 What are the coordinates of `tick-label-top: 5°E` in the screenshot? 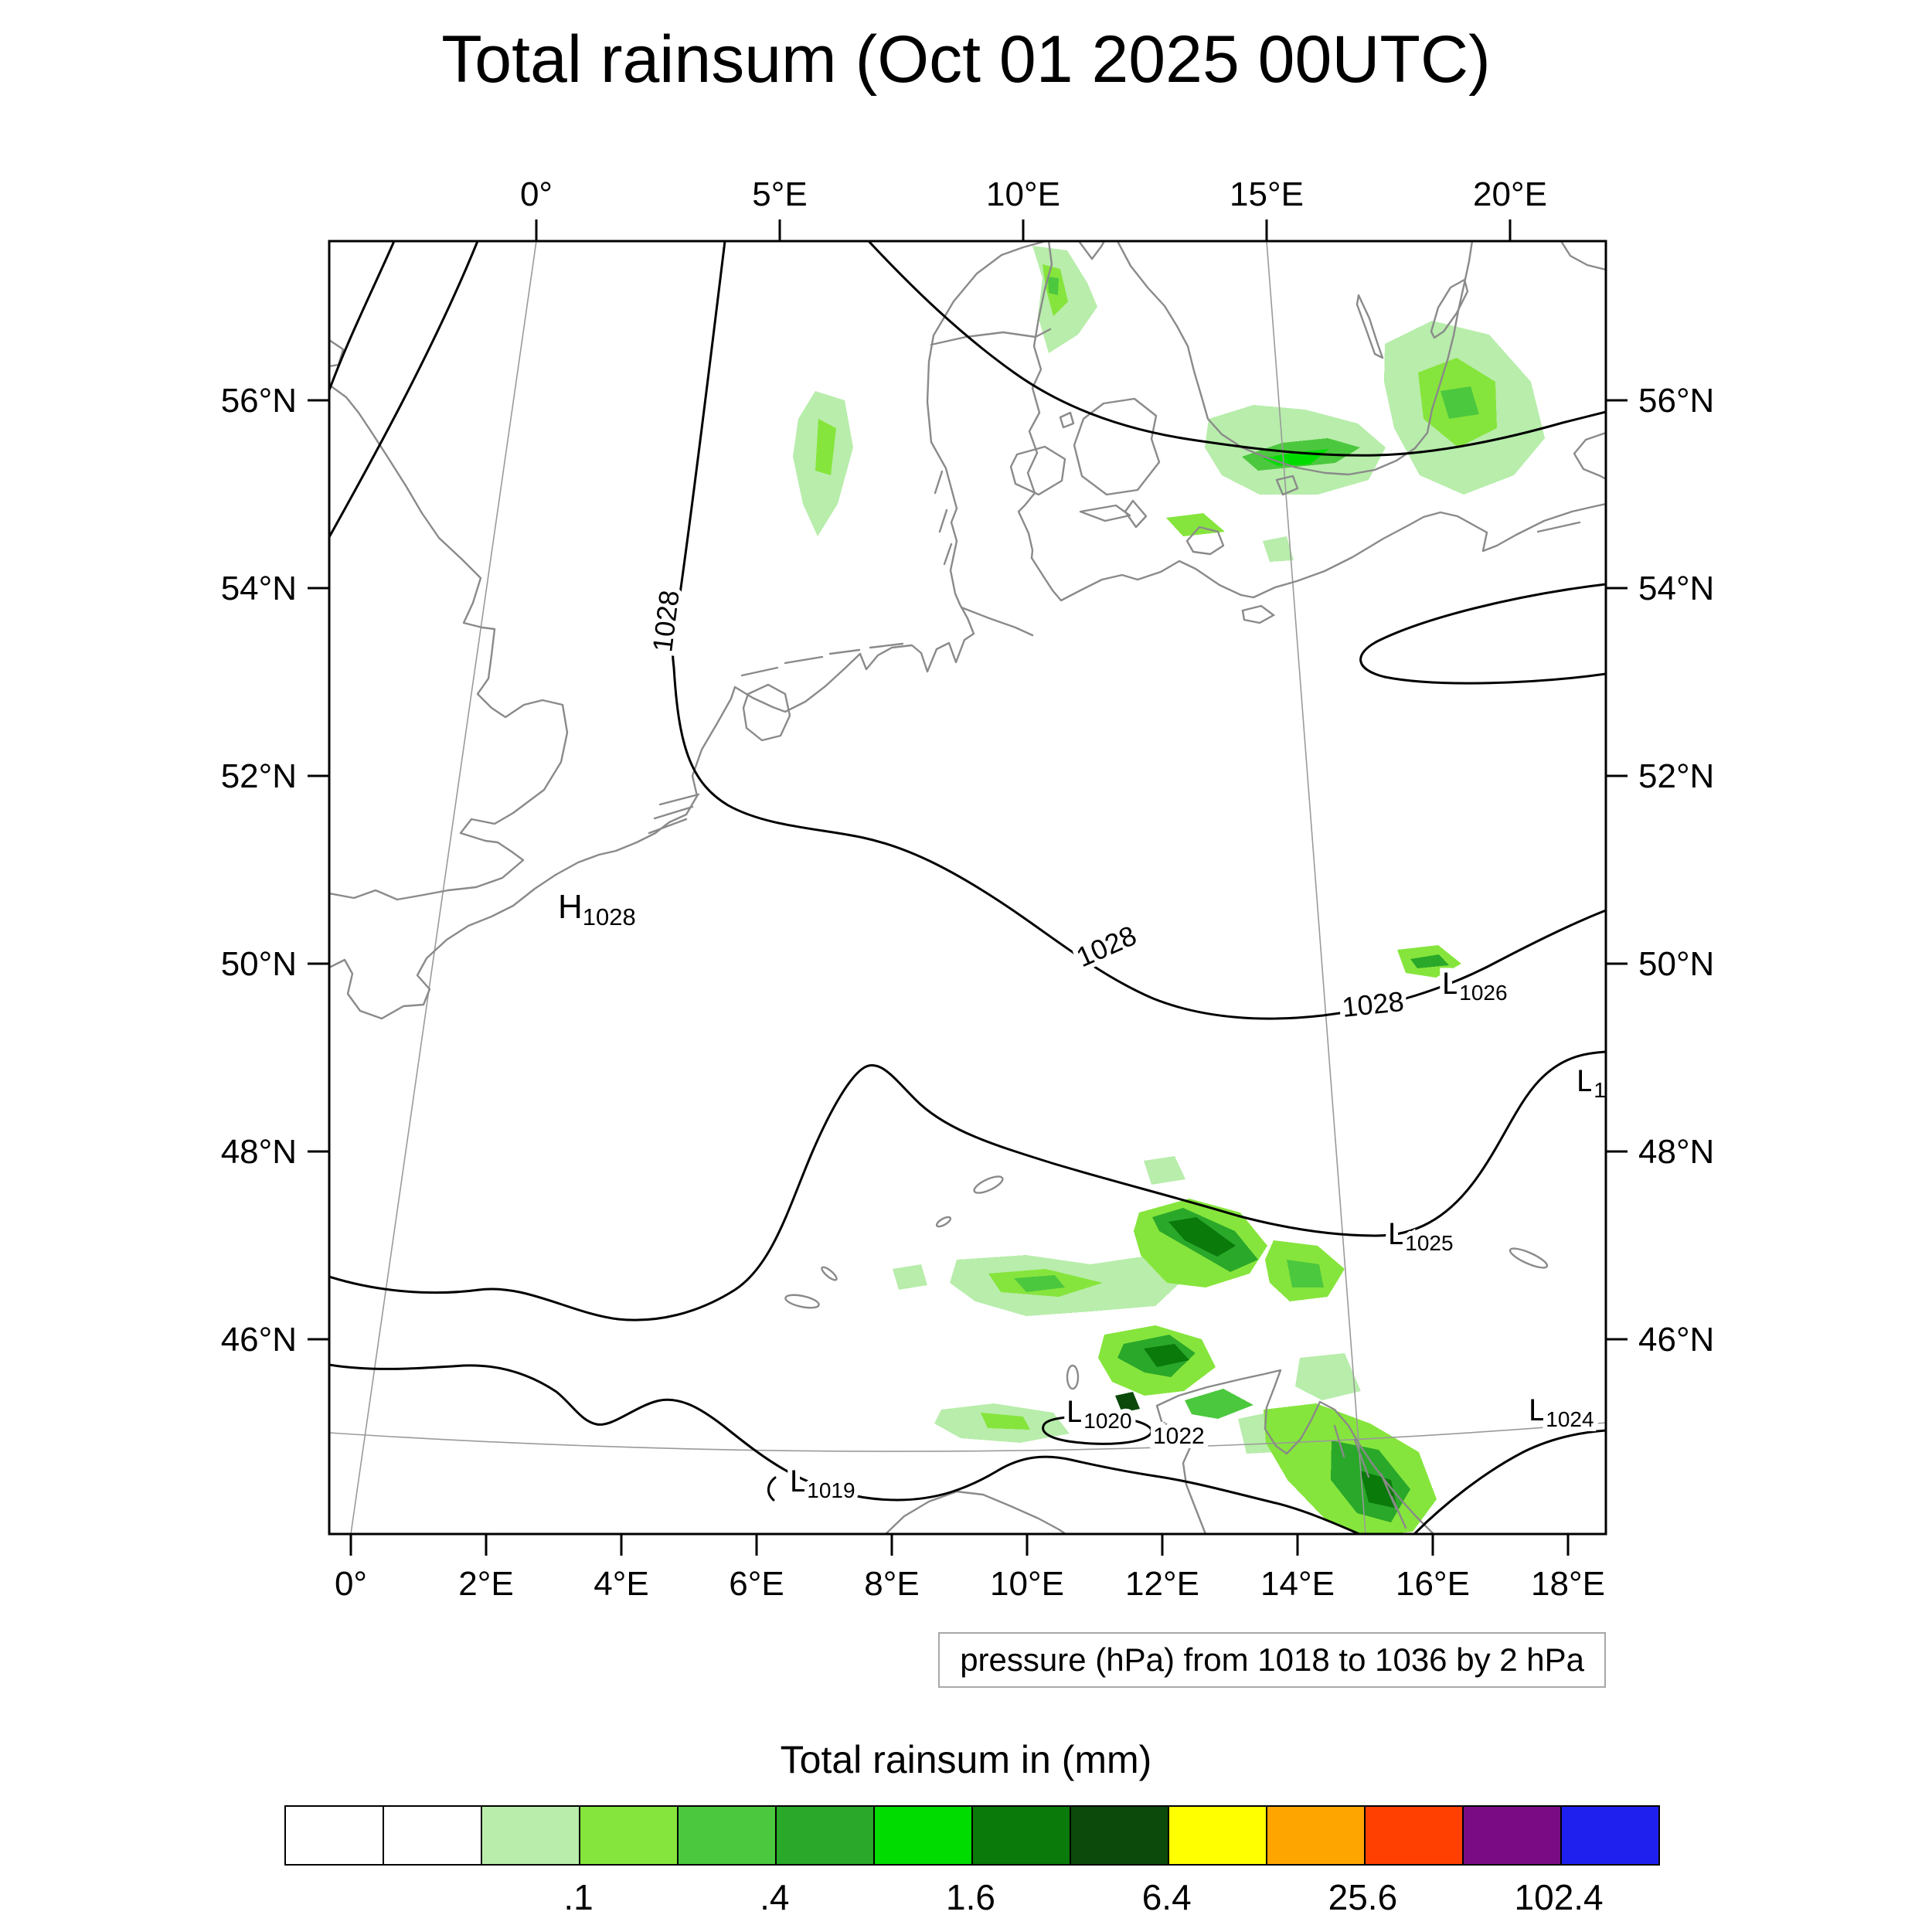 It's located at (780, 194).